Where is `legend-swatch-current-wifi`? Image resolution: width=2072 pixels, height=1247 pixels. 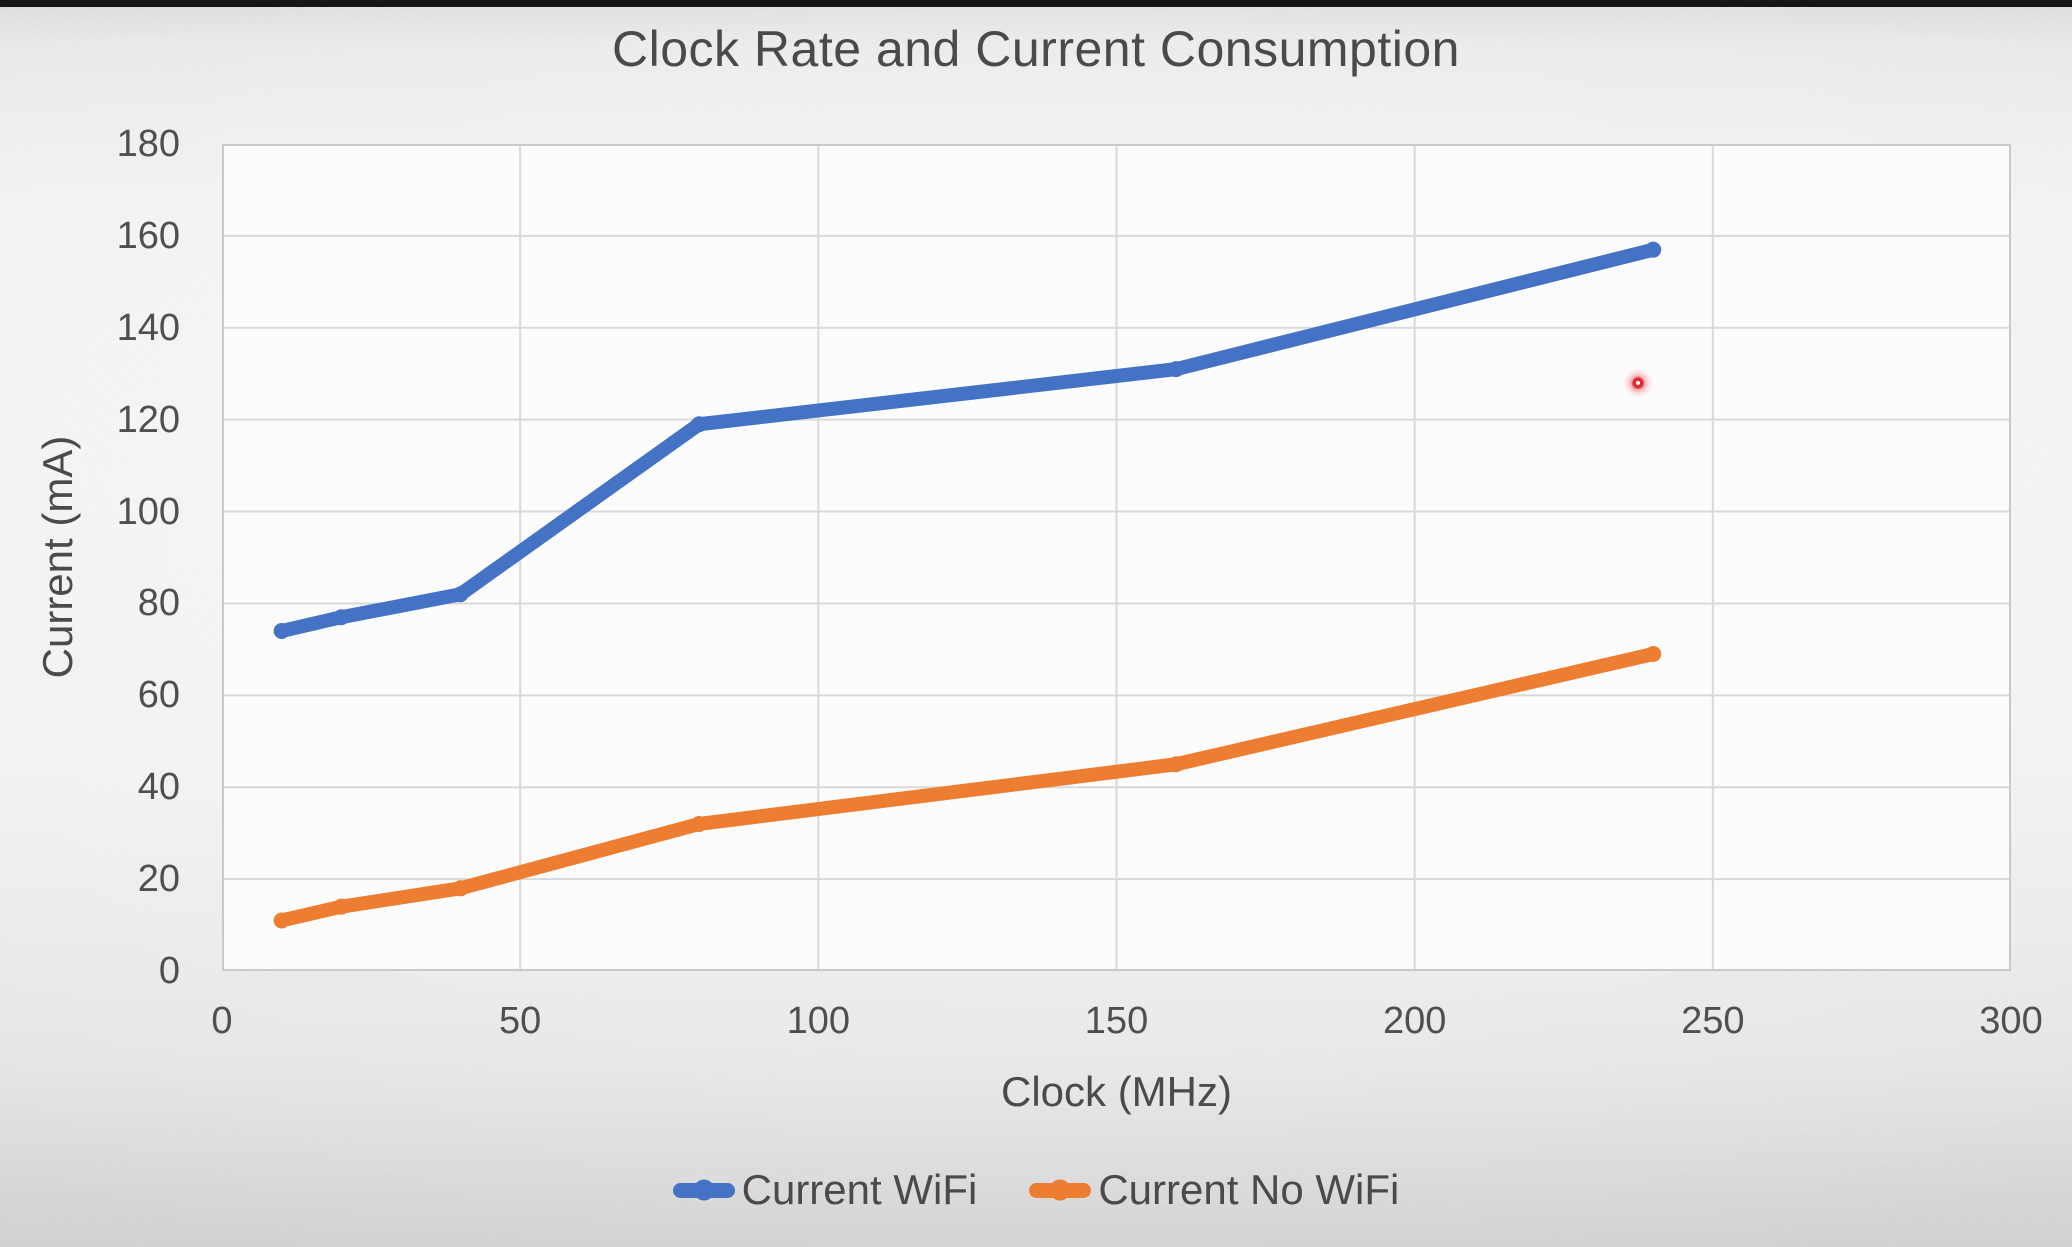 legend-swatch-current-wifi is located at coordinates (703, 1190).